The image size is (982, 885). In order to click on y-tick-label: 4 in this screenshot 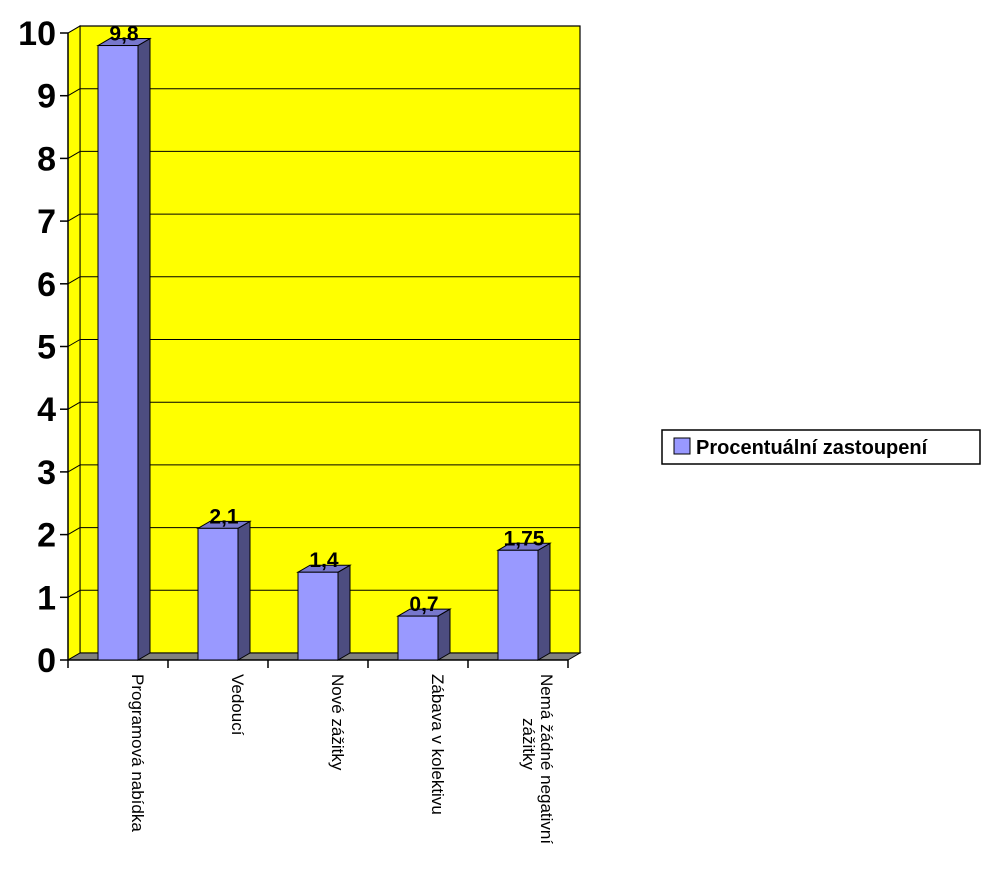, I will do `click(46, 410)`.